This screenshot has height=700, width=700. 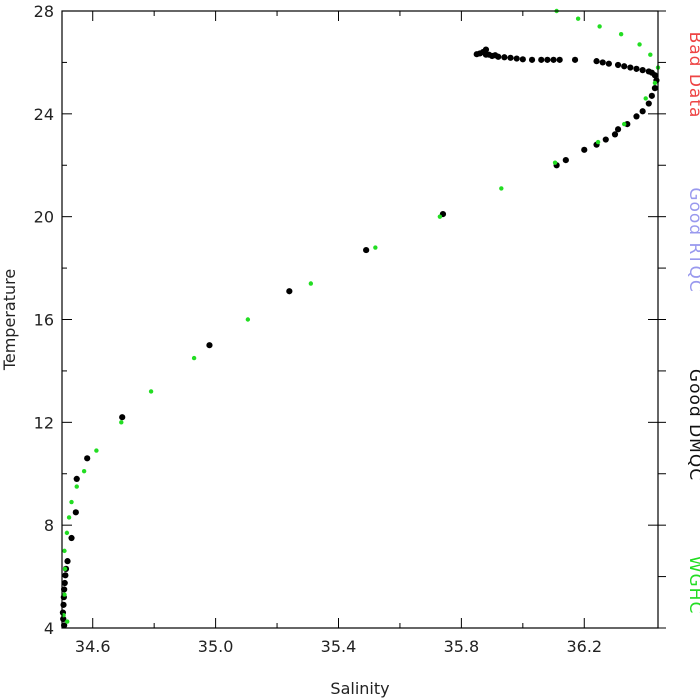 What do you see at coordinates (49, 525) in the screenshot?
I see `y-tick-label: 8` at bounding box center [49, 525].